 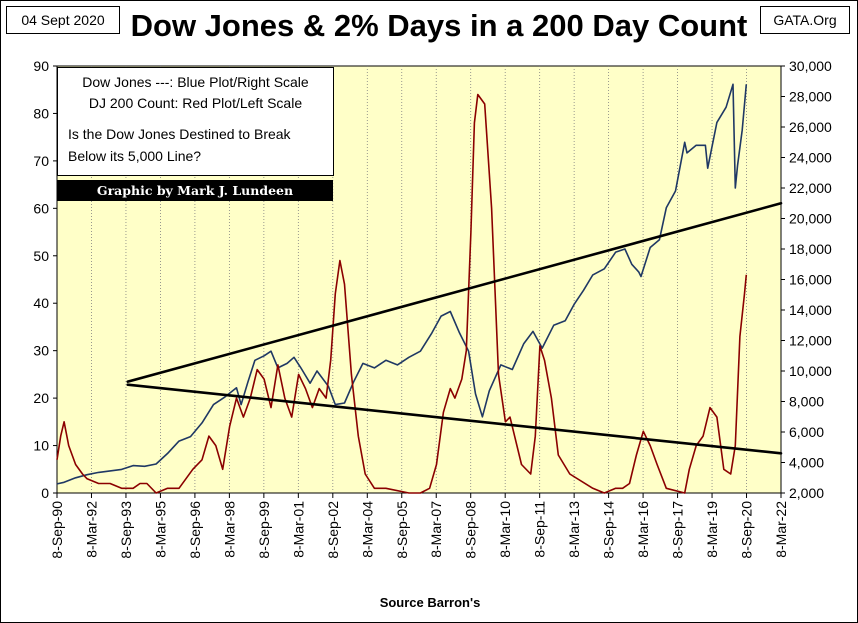 I want to click on left-tick-label: 20, so click(x=41, y=398).